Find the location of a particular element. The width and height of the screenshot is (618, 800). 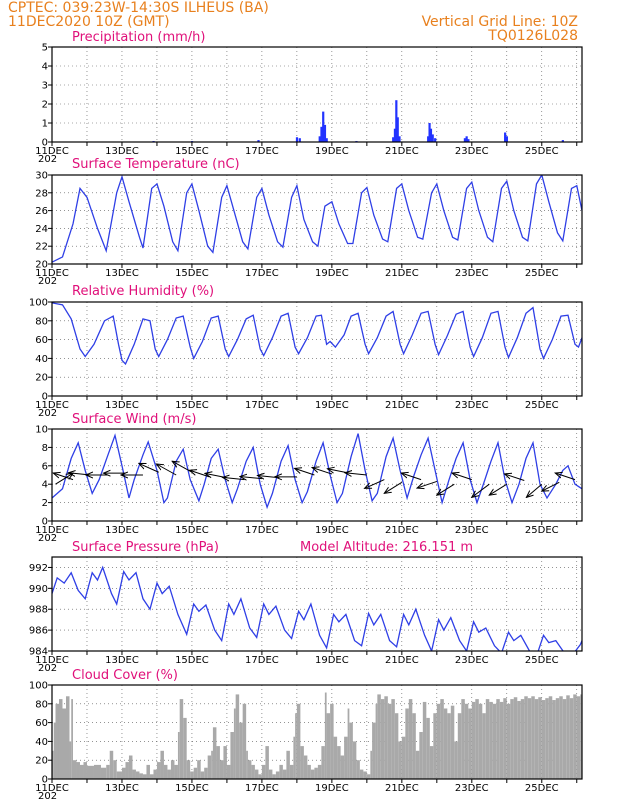

x-tick-label: 11DEC is located at coordinates (52, 405).